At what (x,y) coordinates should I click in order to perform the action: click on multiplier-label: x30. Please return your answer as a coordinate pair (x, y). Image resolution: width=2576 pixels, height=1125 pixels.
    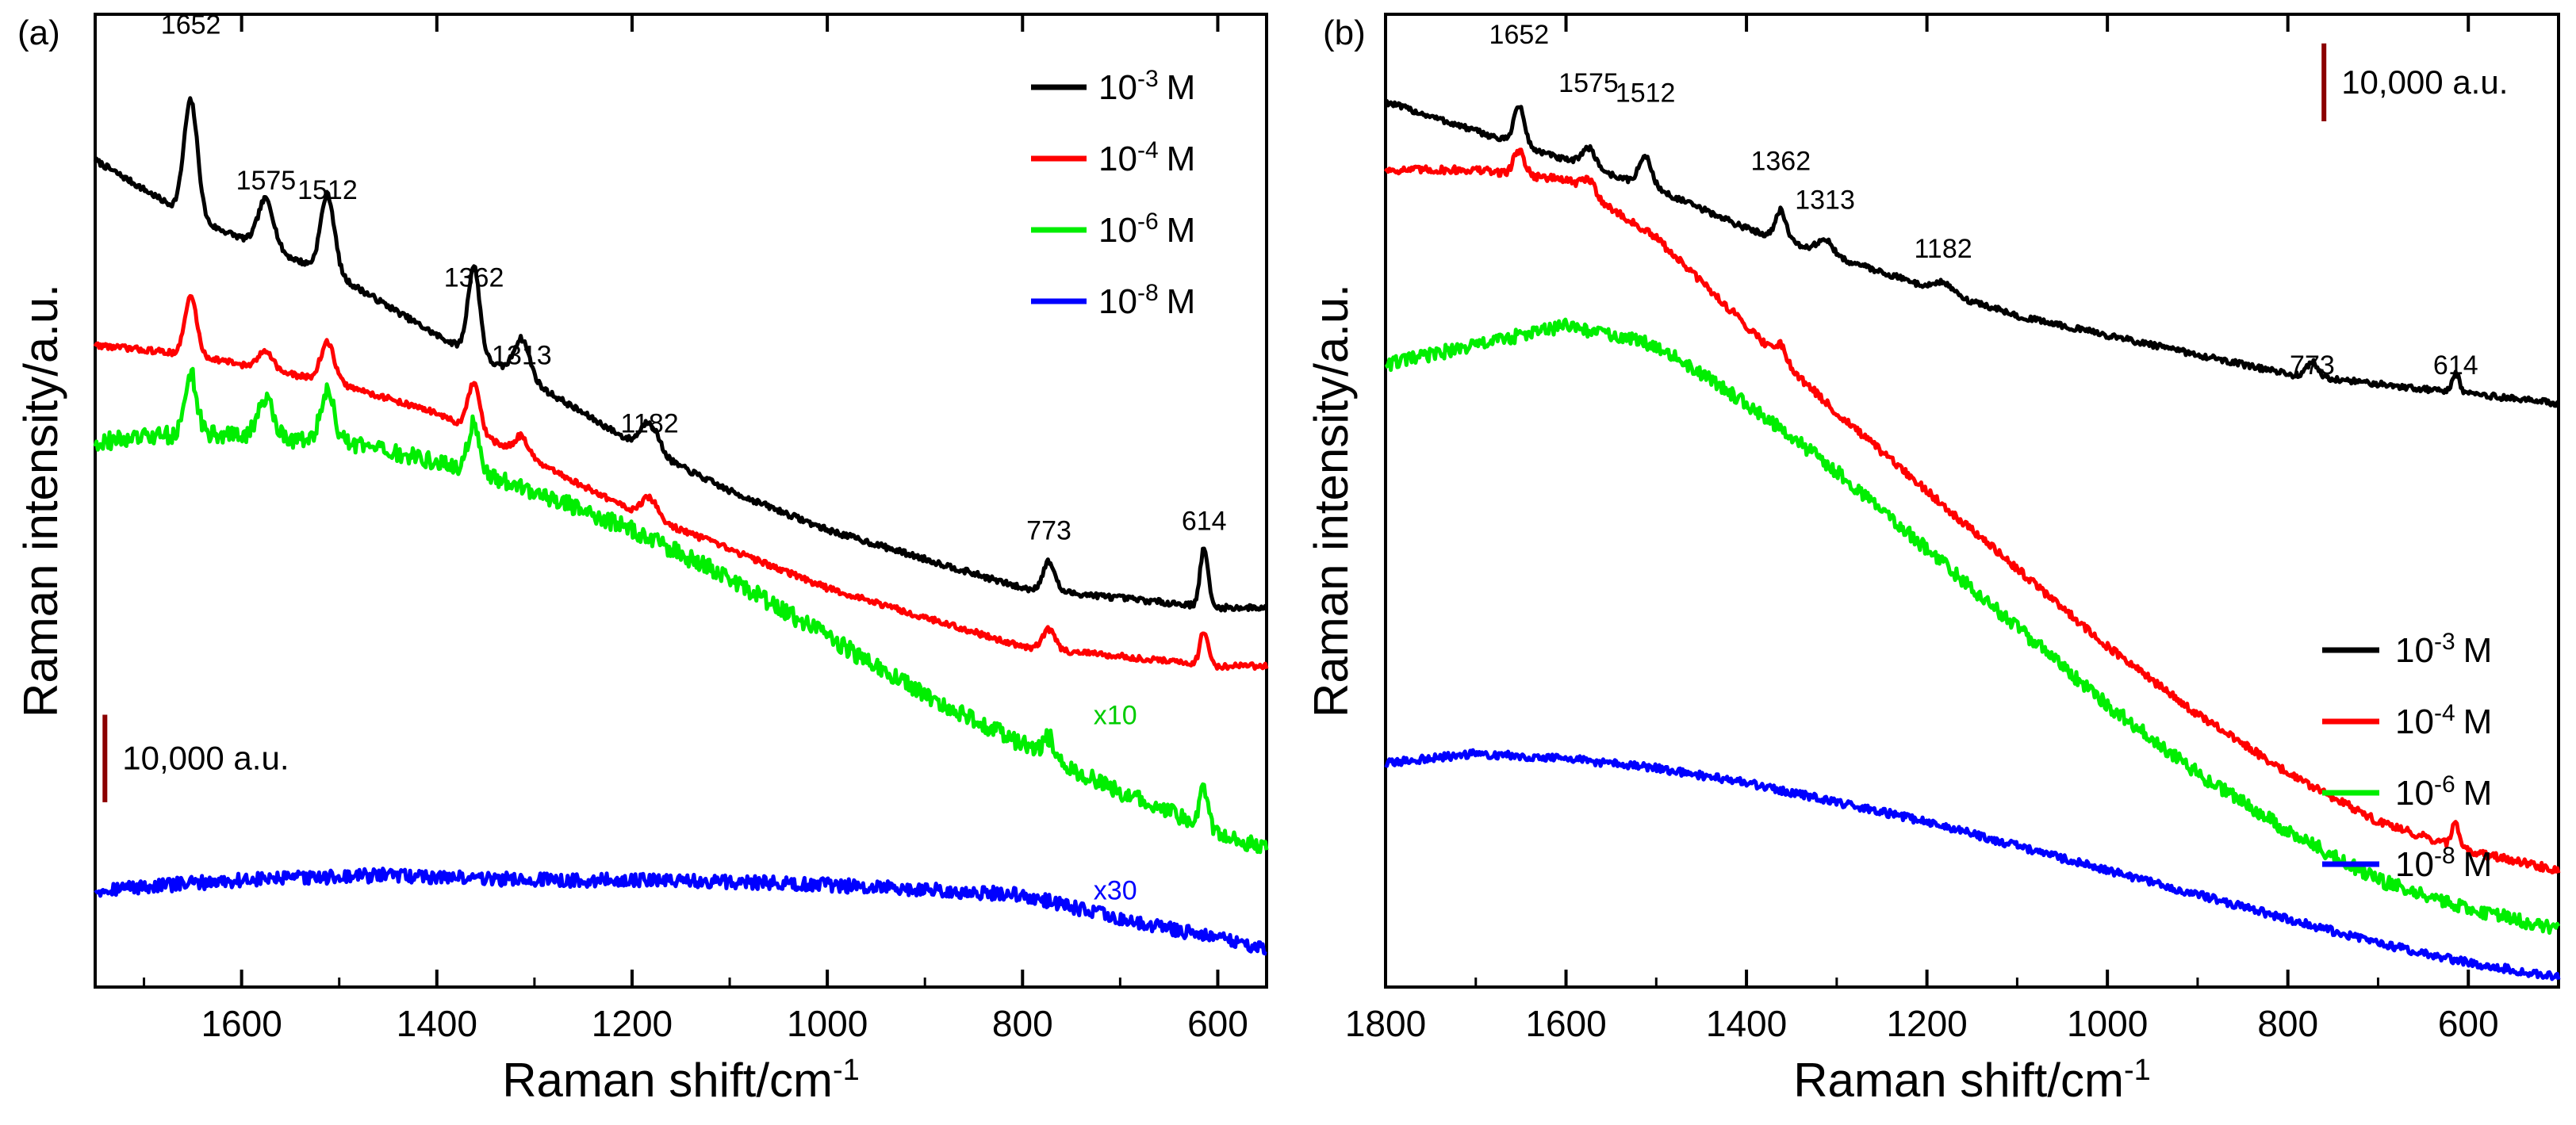
    Looking at the image, I should click on (1115, 891).